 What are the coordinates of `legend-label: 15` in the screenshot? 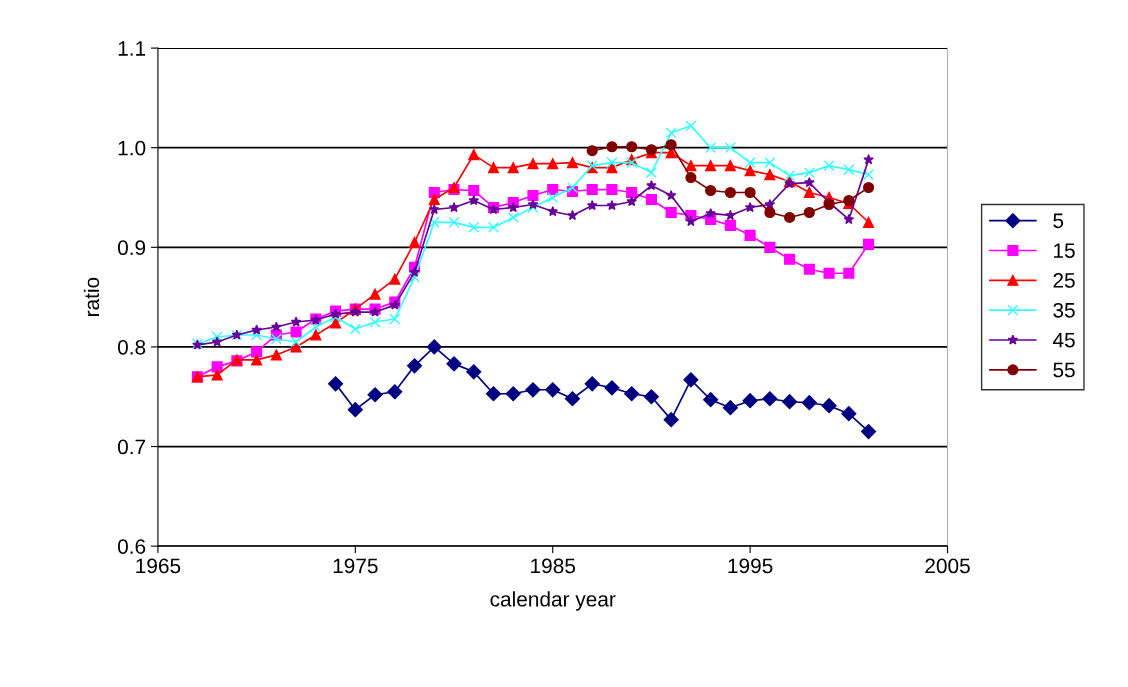 It's located at (1064, 250).